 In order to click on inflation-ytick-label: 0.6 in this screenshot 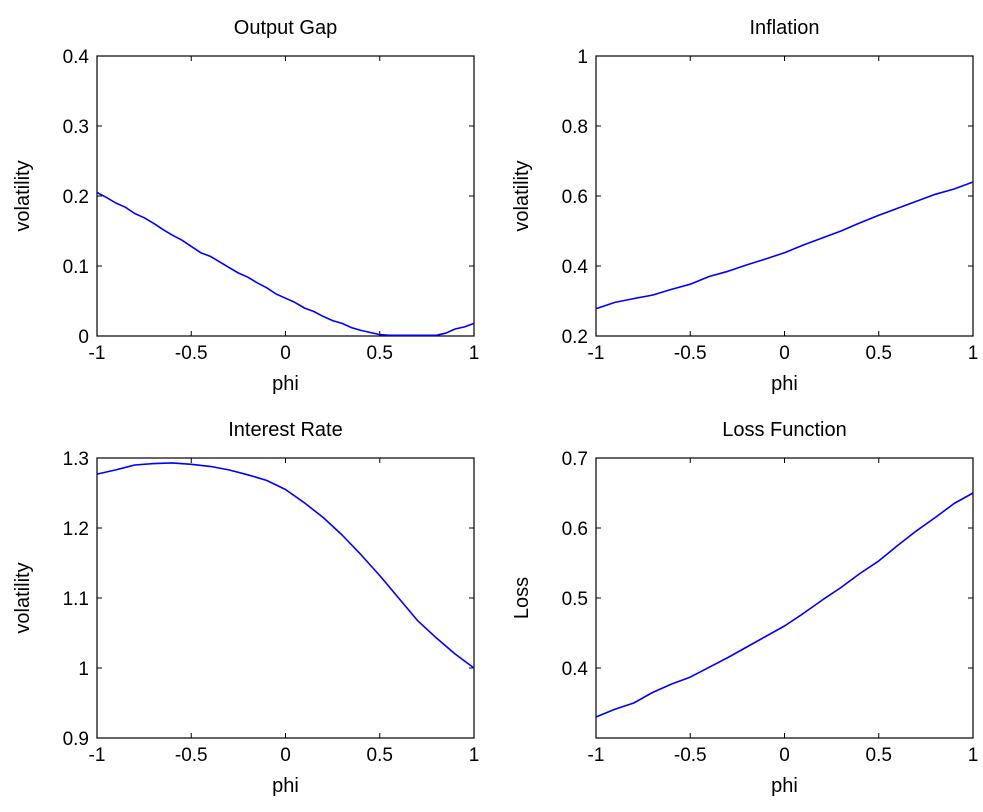, I will do `click(575, 197)`.